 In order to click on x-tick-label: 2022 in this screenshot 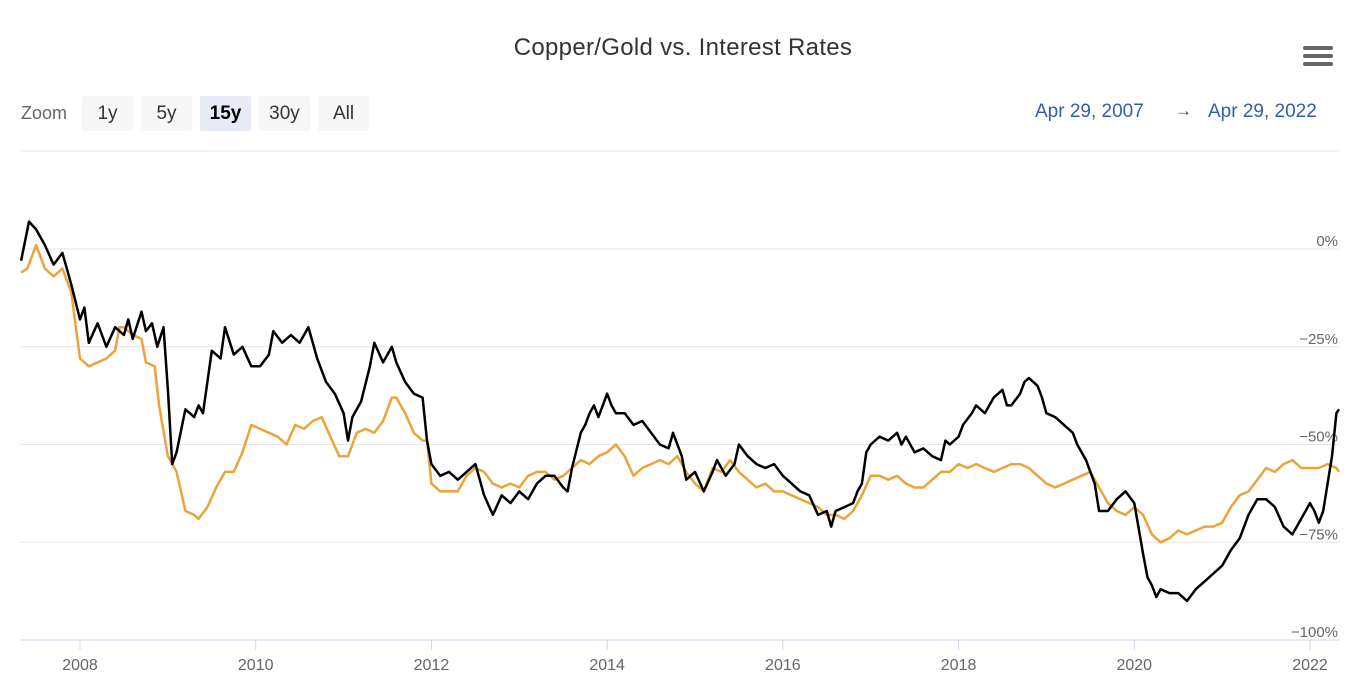, I will do `click(1310, 665)`.